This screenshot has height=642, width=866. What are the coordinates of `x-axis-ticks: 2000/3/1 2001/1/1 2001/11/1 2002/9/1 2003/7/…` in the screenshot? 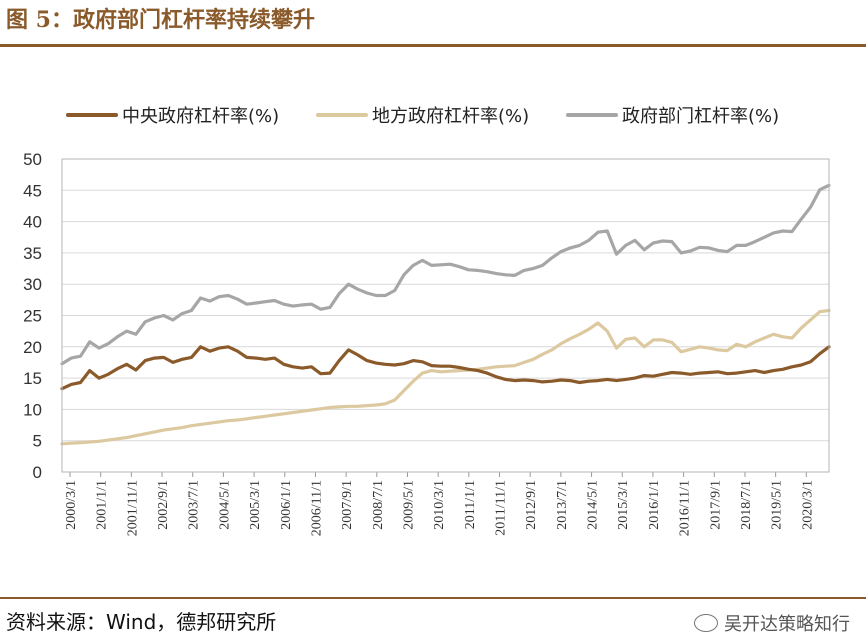 It's located at (439, 504).